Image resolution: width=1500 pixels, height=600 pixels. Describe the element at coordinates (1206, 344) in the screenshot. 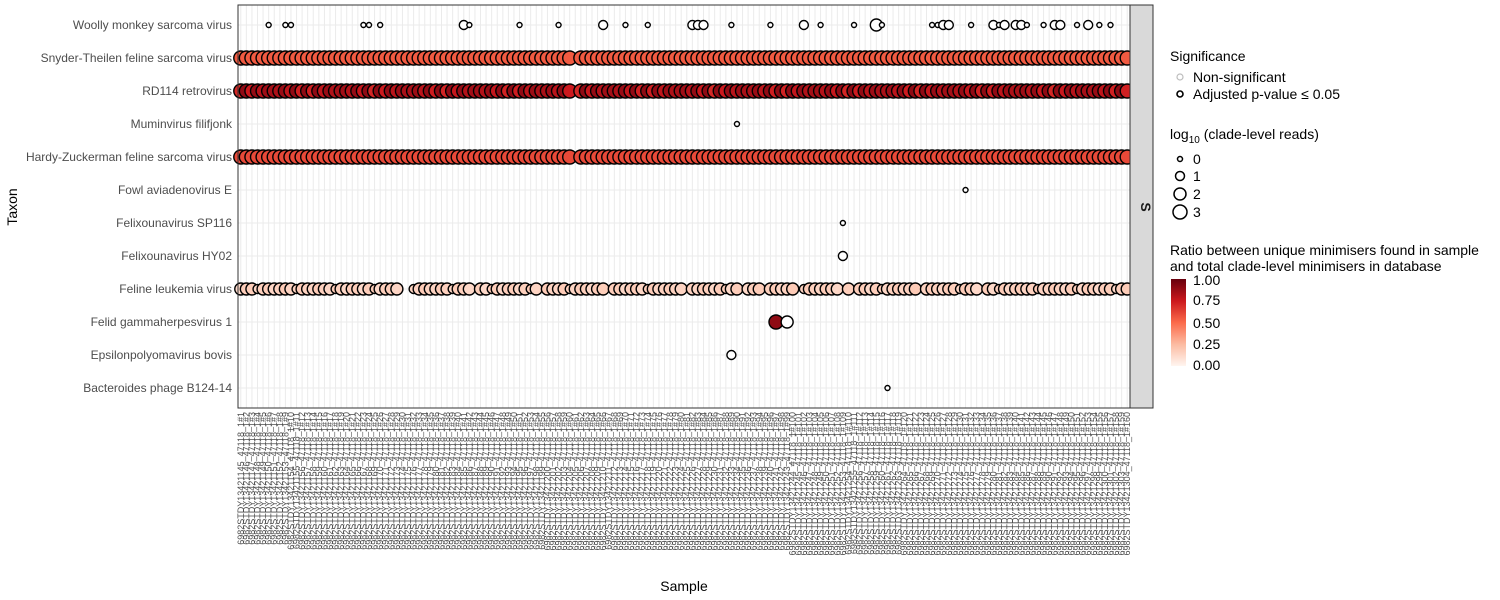

I see `legend-color-tick-025: 0.25` at that location.